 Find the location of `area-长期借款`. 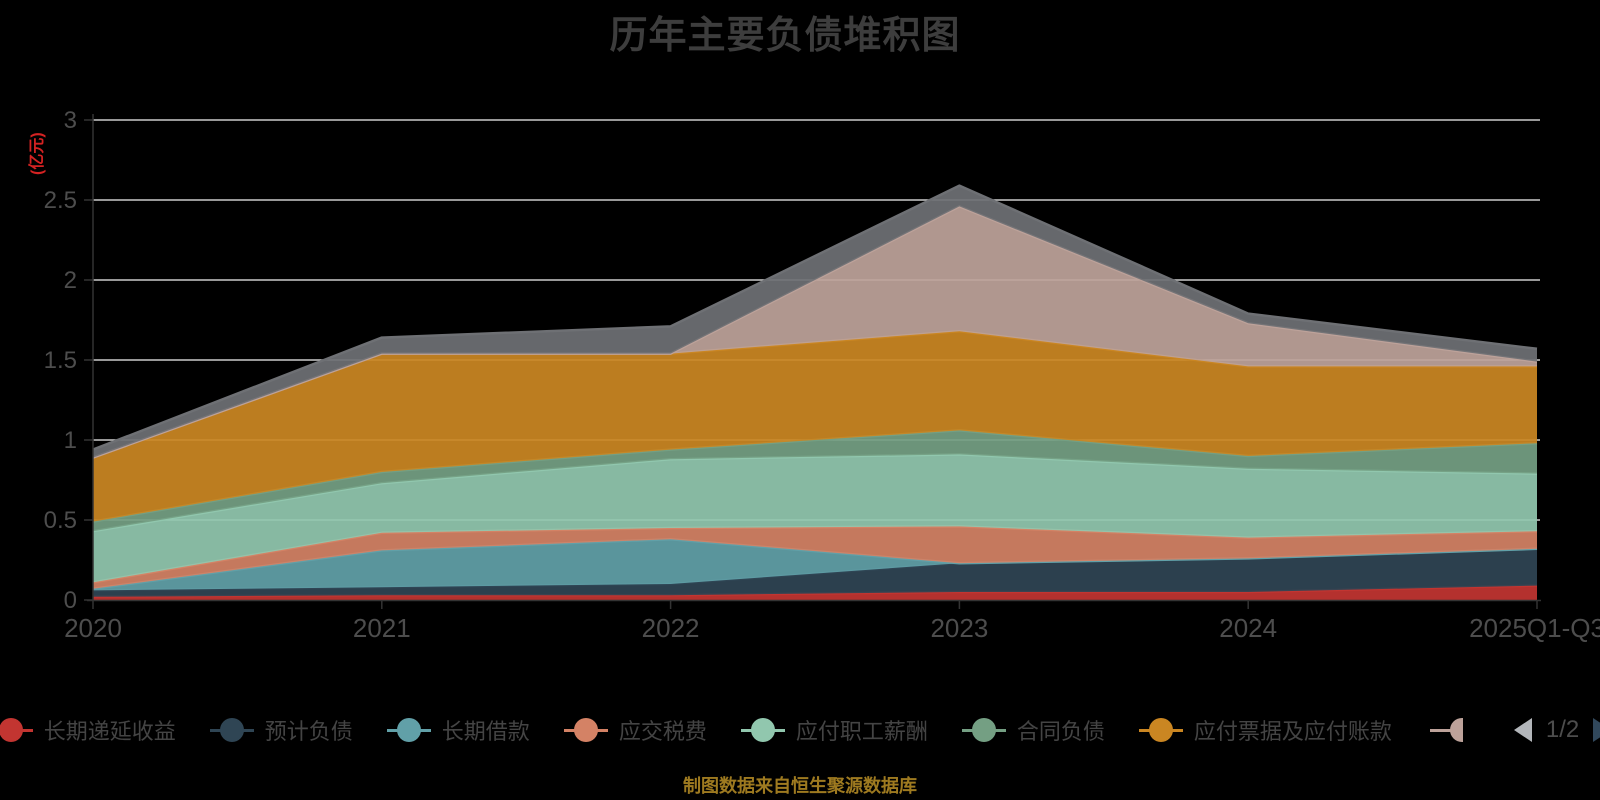

area-长期借款 is located at coordinates (815, 565).